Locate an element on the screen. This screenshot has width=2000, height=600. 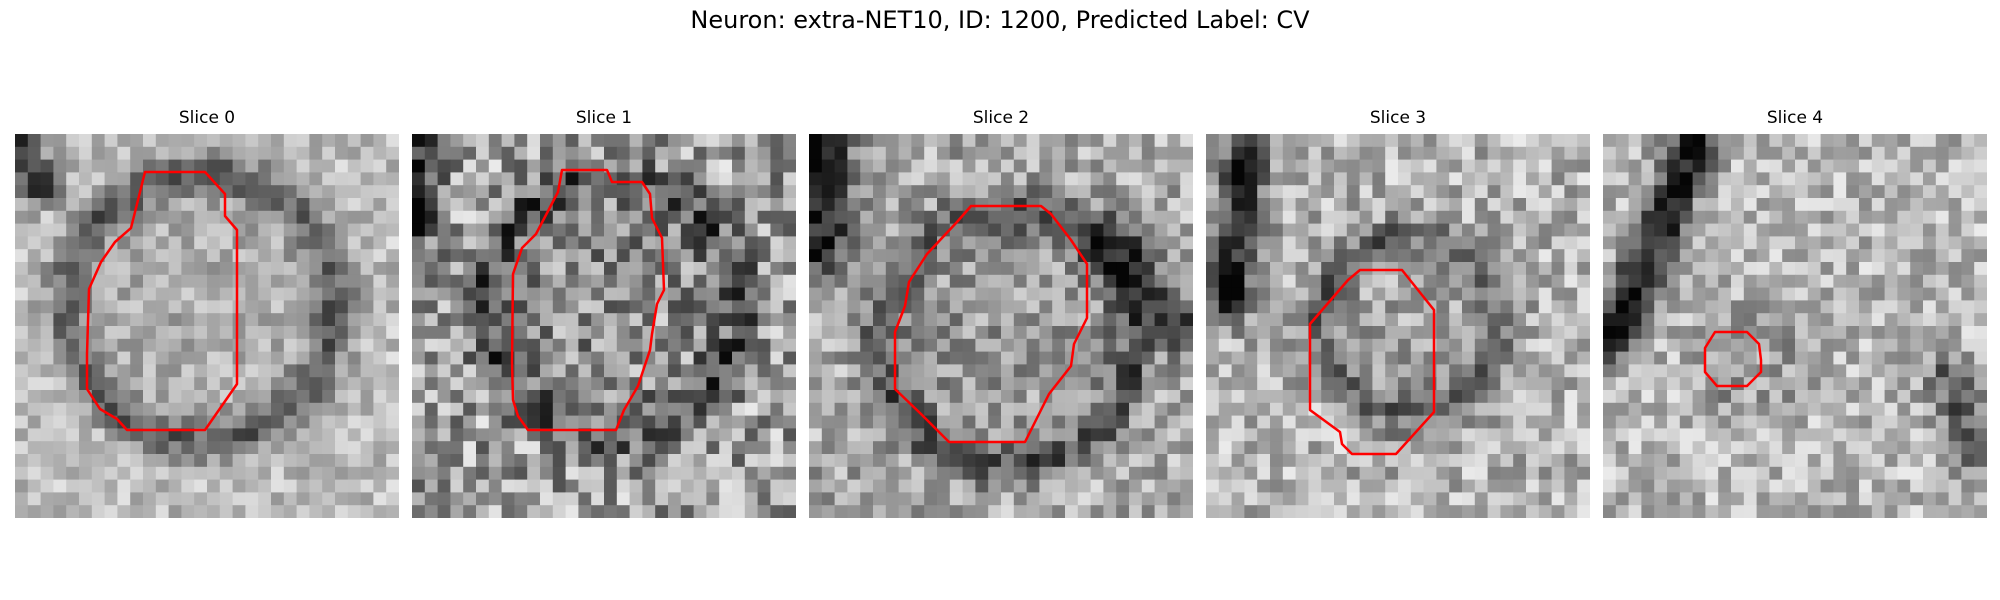
slice-title: Slice 2 is located at coordinates (1001, 118).